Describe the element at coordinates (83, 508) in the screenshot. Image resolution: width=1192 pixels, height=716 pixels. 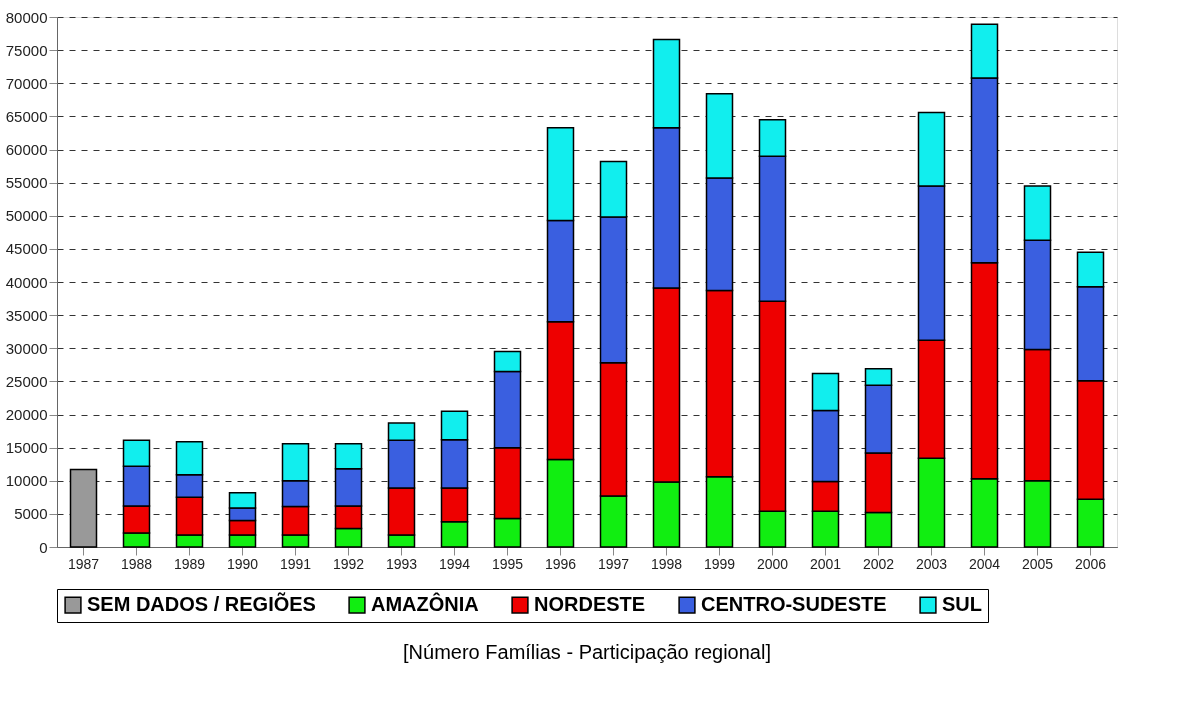
I see `bar` at that location.